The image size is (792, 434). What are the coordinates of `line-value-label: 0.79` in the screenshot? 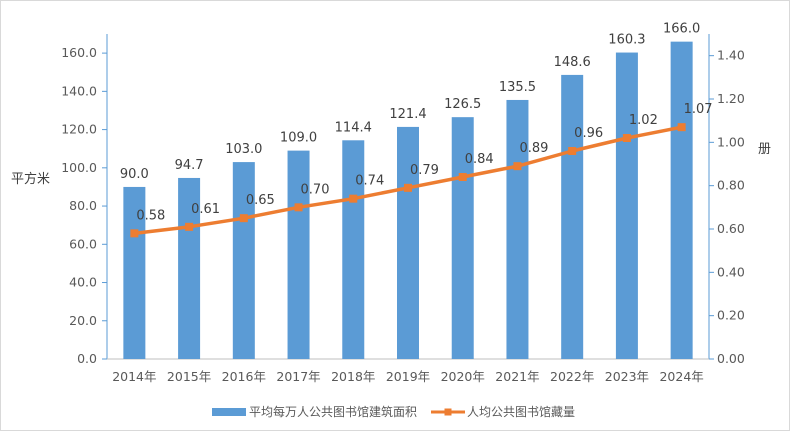 It's located at (424, 170).